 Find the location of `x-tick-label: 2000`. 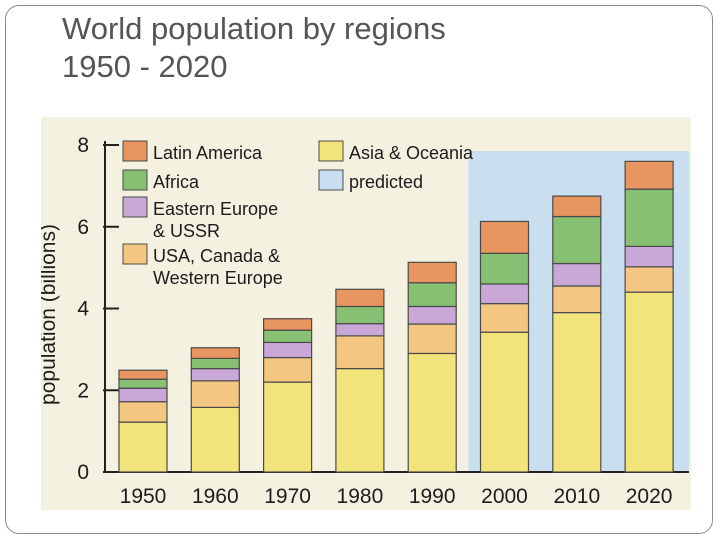

x-tick-label: 2000 is located at coordinates (504, 496).